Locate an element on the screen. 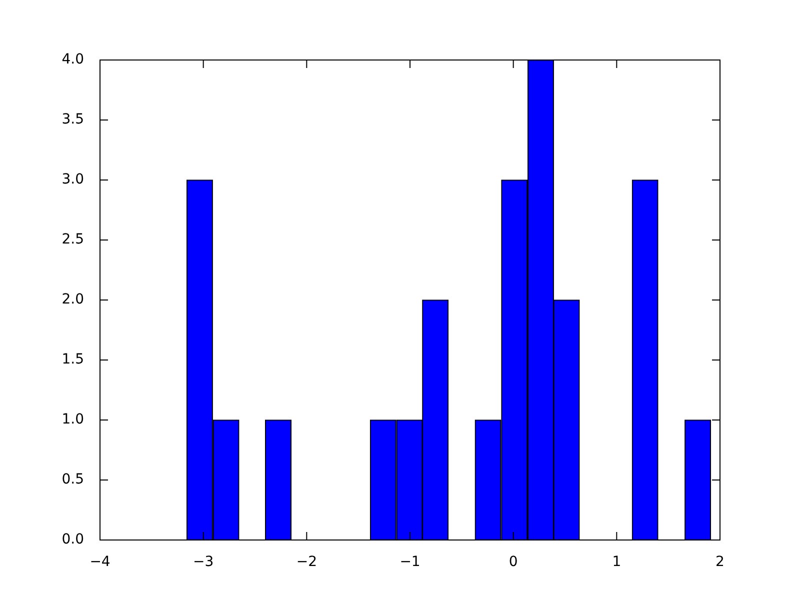 The width and height of the screenshot is (800, 600). y-tick-label: 0.5 is located at coordinates (73, 480).